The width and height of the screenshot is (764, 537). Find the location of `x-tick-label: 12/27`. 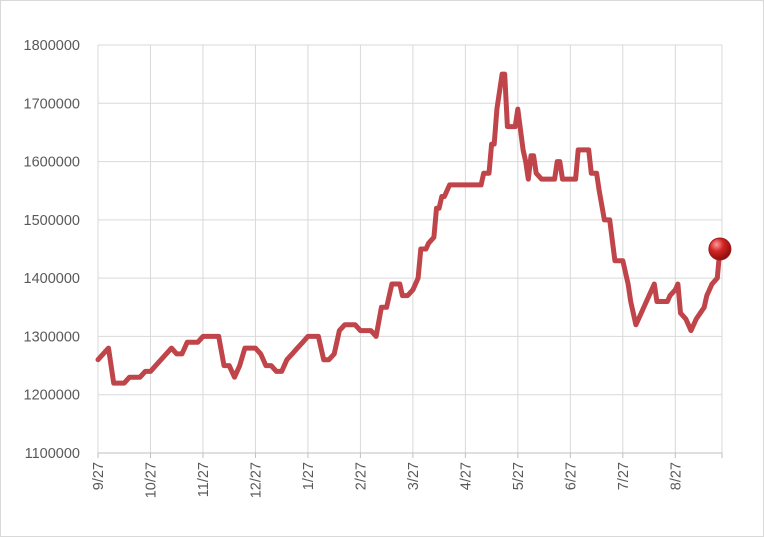

x-tick-label: 12/27 is located at coordinates (256, 480).